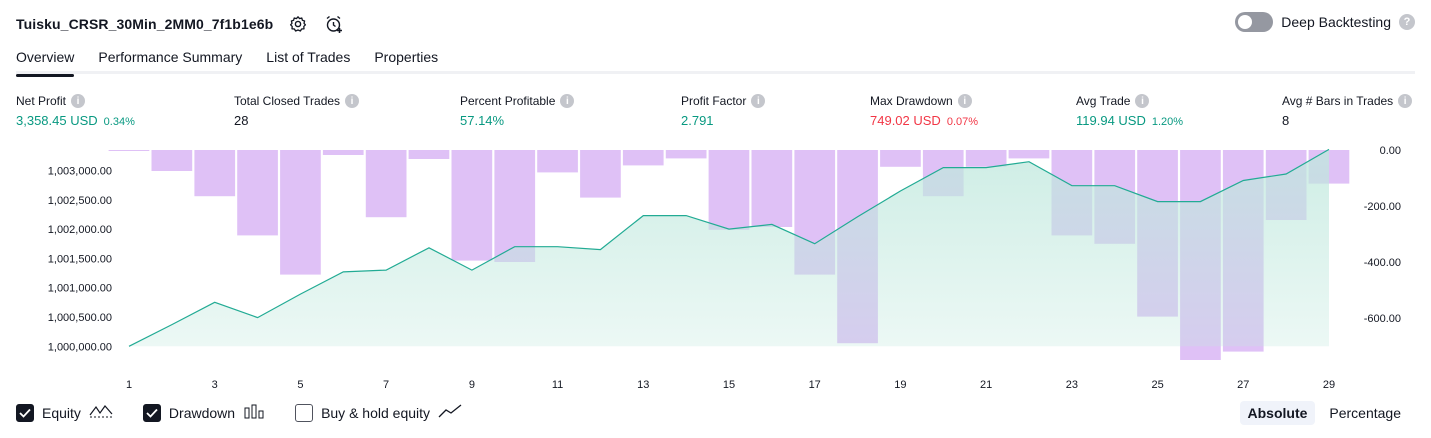 Image resolution: width=1431 pixels, height=438 pixels. I want to click on x-axis-tick-label: 23, so click(1072, 385).